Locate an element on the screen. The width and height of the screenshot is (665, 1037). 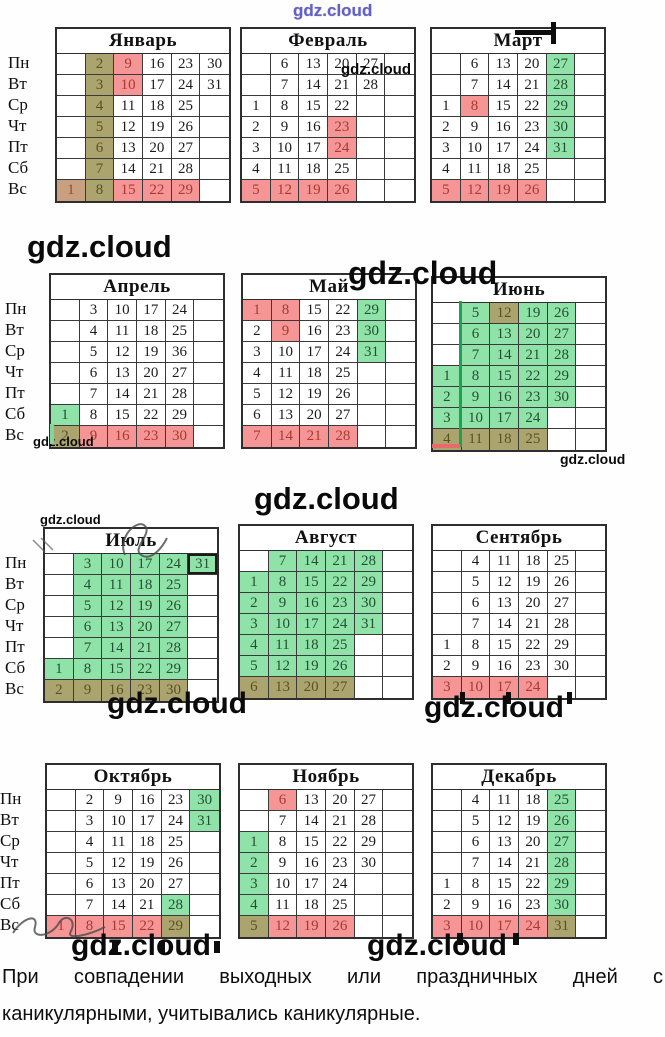
november-day-29: 29 is located at coordinates (369, 842).